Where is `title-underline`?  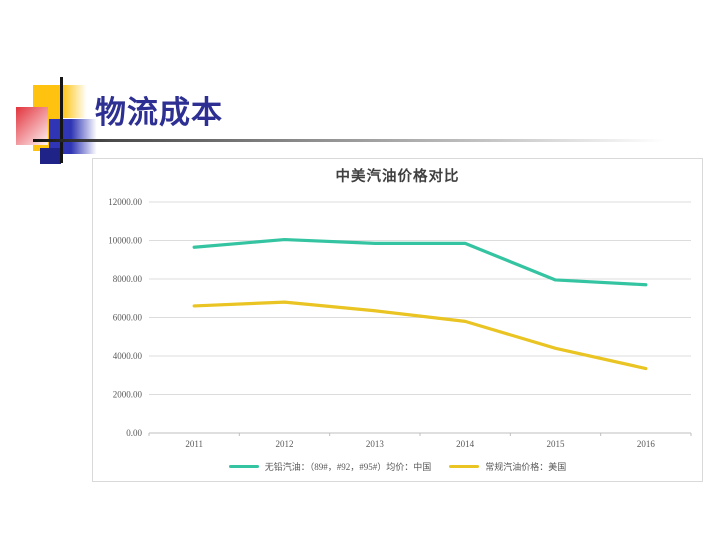
title-underline is located at coordinates (349, 140).